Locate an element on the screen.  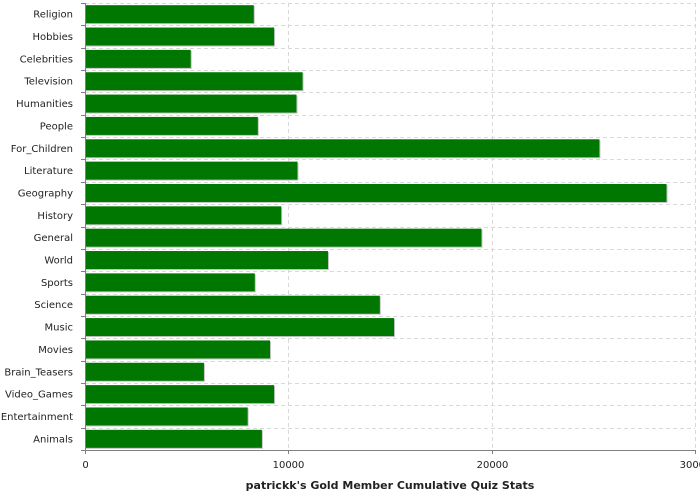
bar-television is located at coordinates (194, 81).